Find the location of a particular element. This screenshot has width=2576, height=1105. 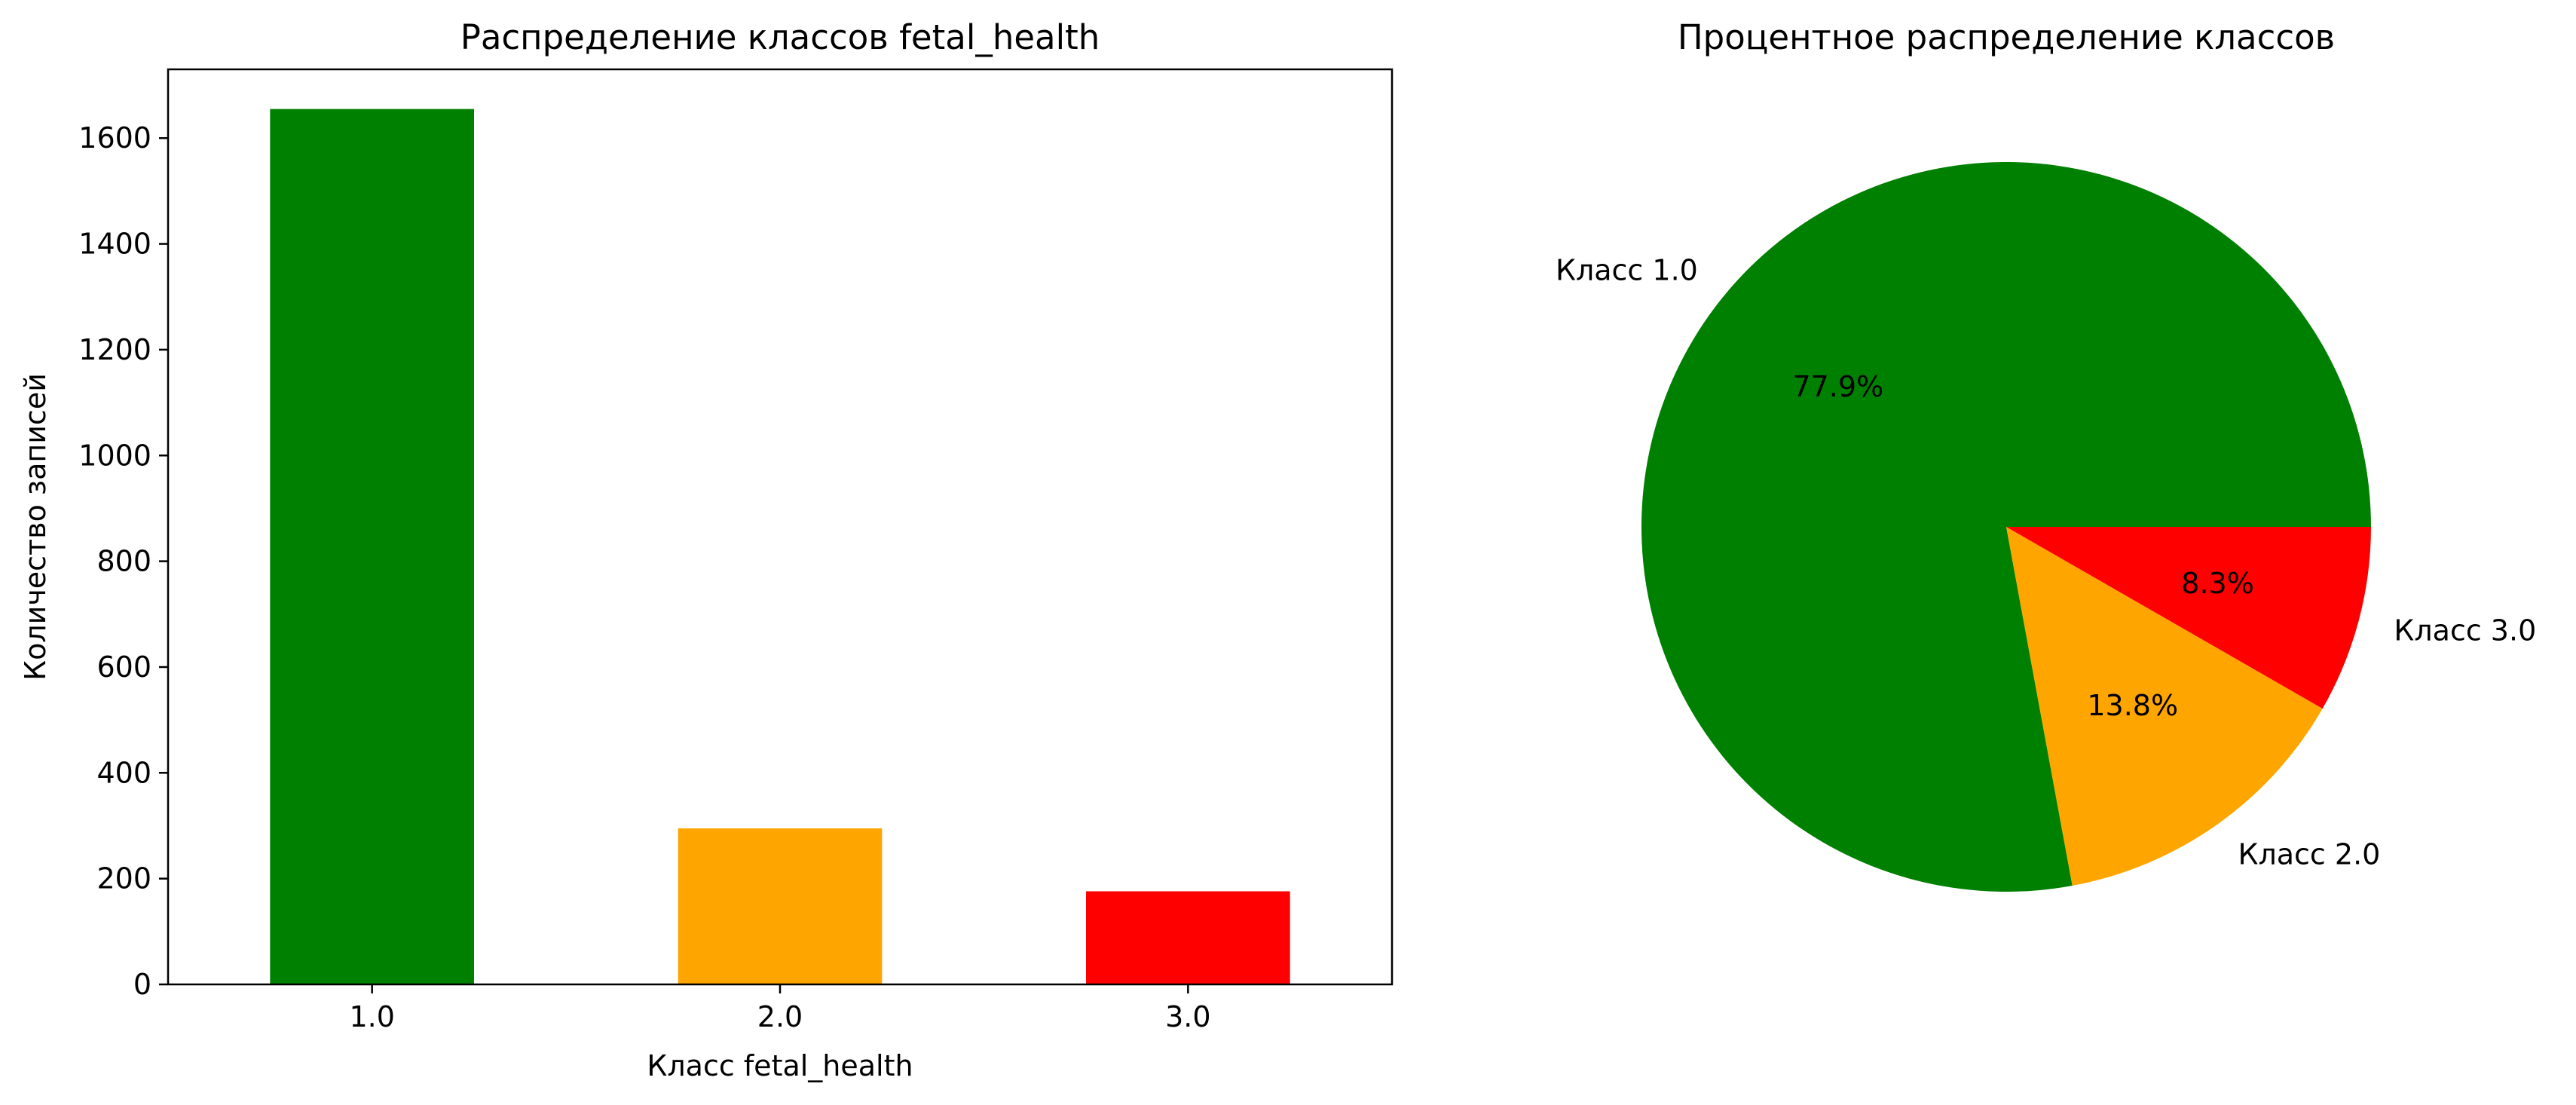

y-tick-label: 600 is located at coordinates (123, 667).